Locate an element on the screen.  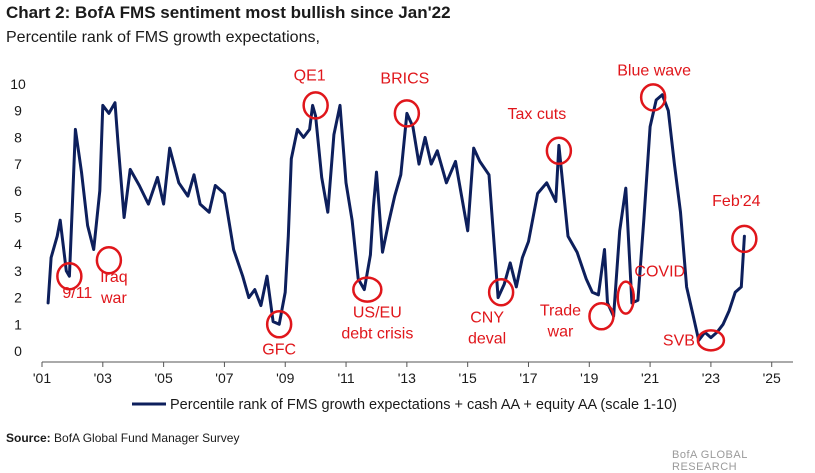
annotation-label: Iraq war is located at coordinates (114, 288).